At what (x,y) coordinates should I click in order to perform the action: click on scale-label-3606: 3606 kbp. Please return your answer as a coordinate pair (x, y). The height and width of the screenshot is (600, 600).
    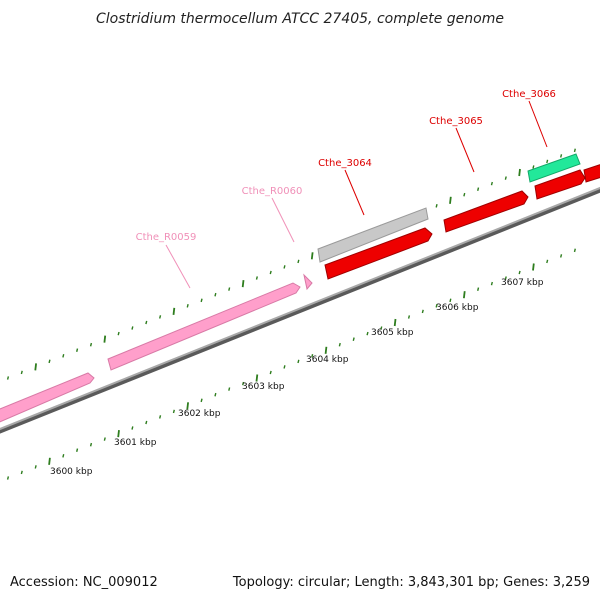
    Looking at the image, I should click on (457, 308).